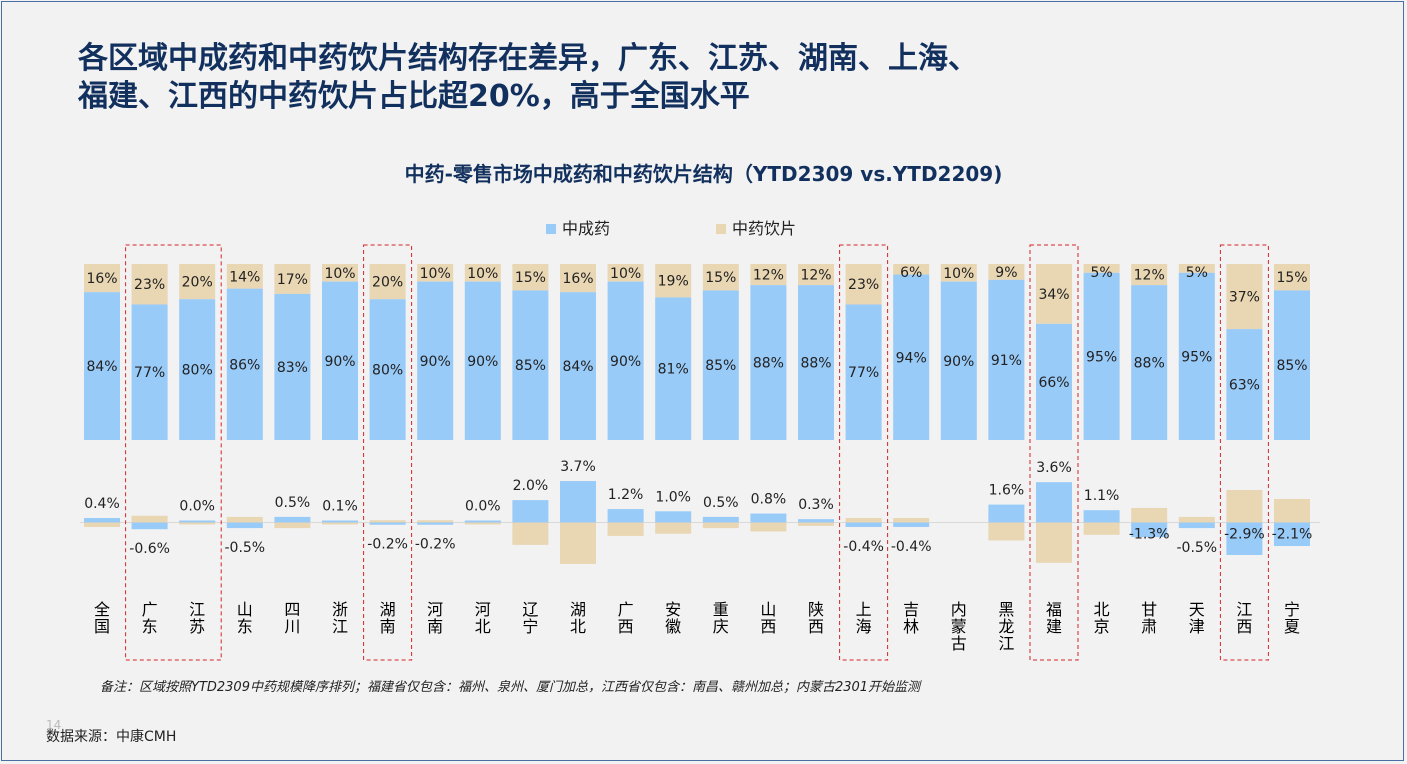 The image size is (1407, 764). Describe the element at coordinates (528, 58) in the screenshot. I see `headline-line-1: 各区域中成药和中药饮片结构存在差异，广东、江苏、湖南、上海、` at that location.